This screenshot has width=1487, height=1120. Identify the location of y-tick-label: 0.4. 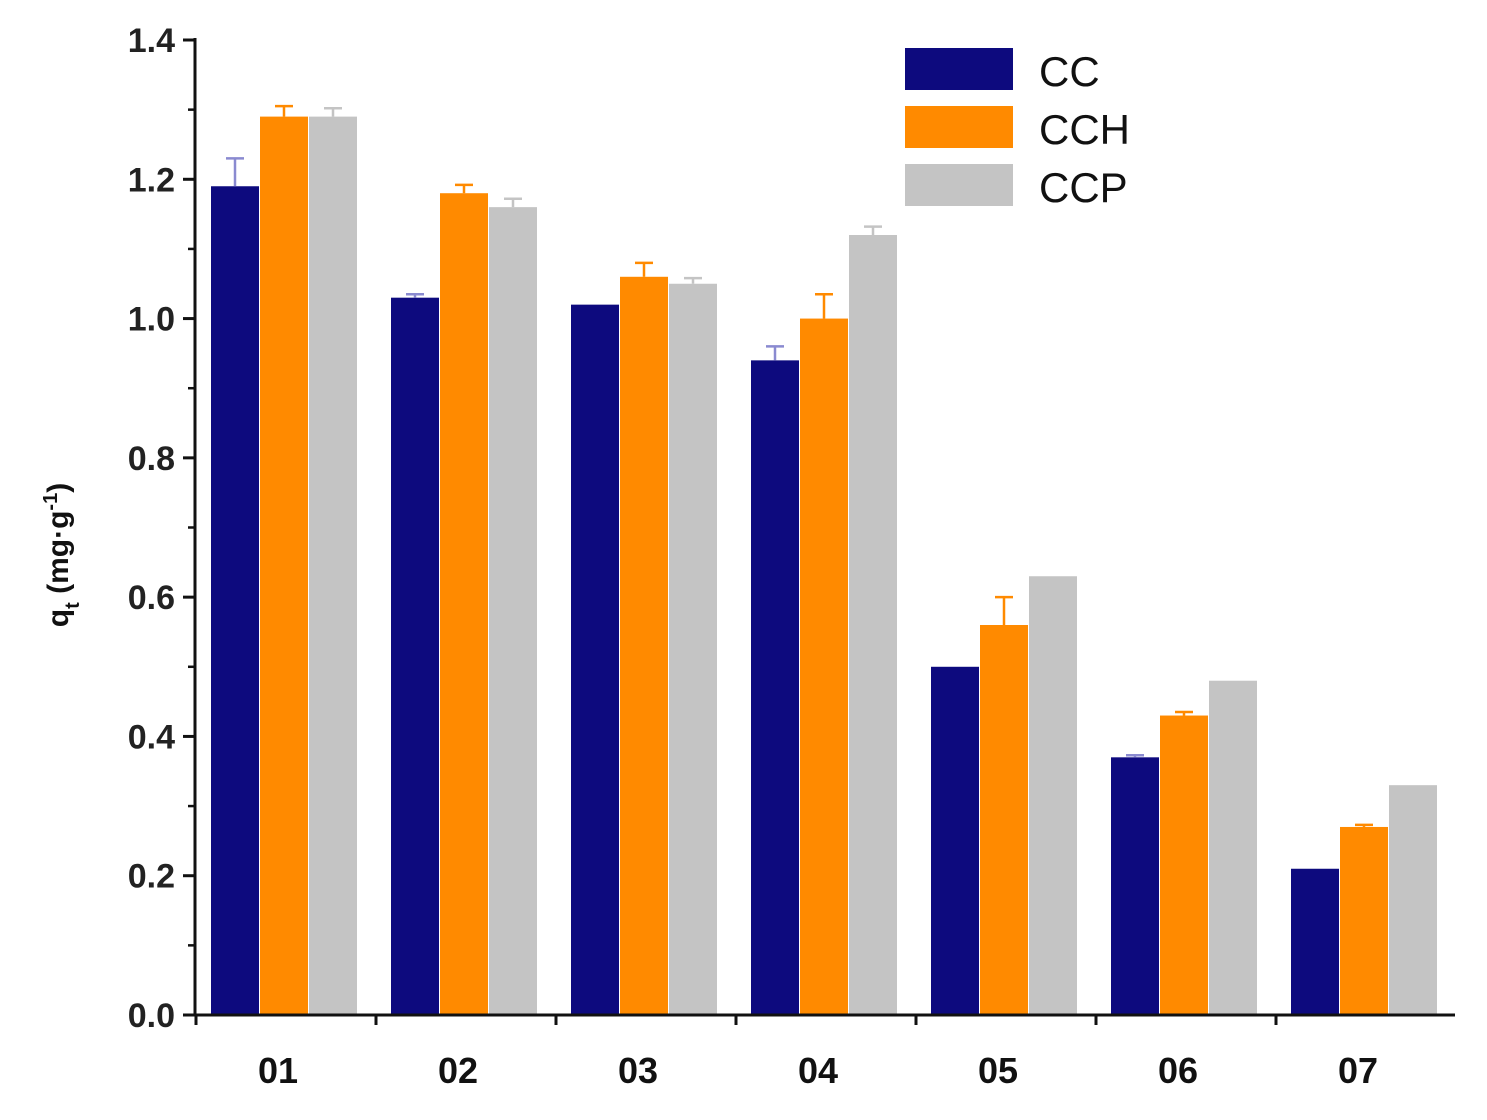
(151, 737).